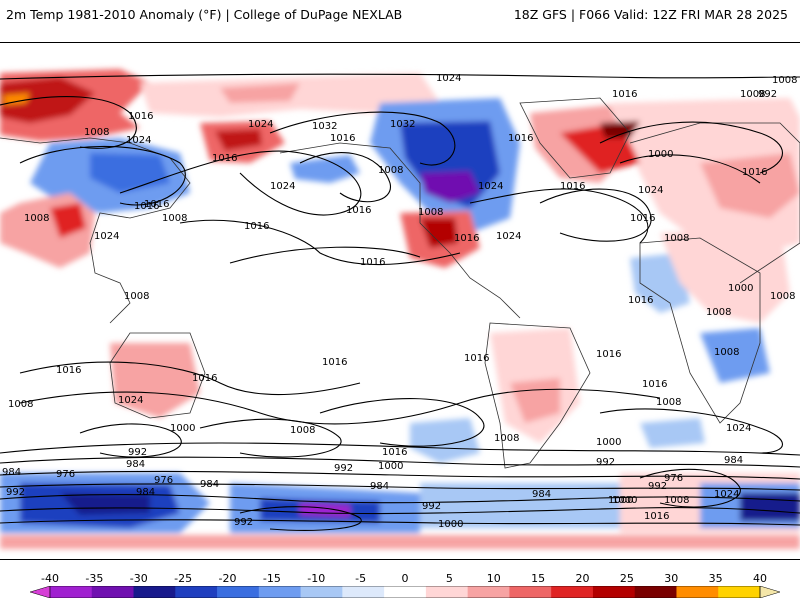 The height and width of the screenshot is (600, 800). I want to click on colorbar-tick-label: 10, so click(493, 578).